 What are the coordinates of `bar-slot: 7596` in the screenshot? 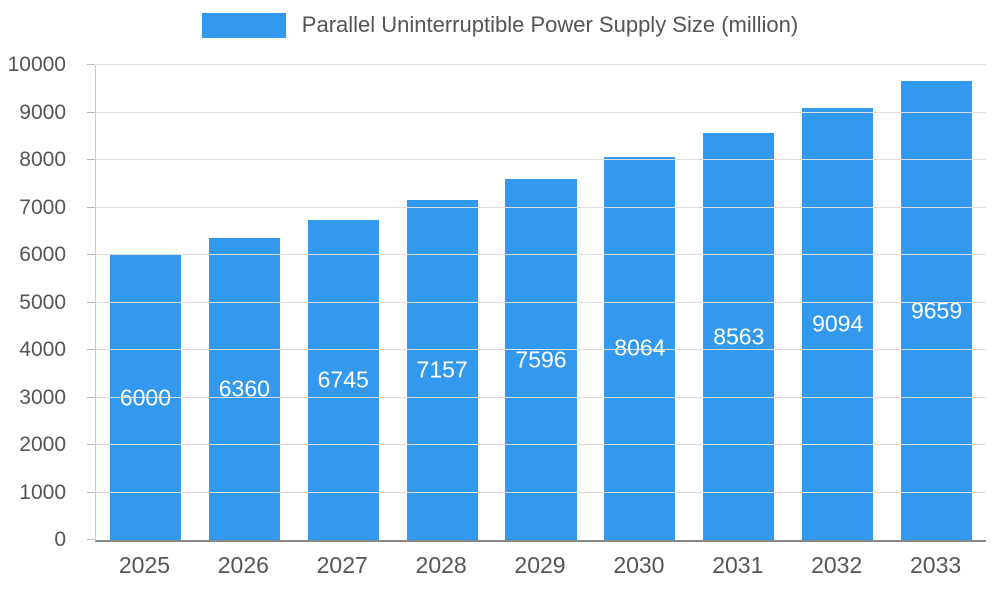 It's located at (541, 302).